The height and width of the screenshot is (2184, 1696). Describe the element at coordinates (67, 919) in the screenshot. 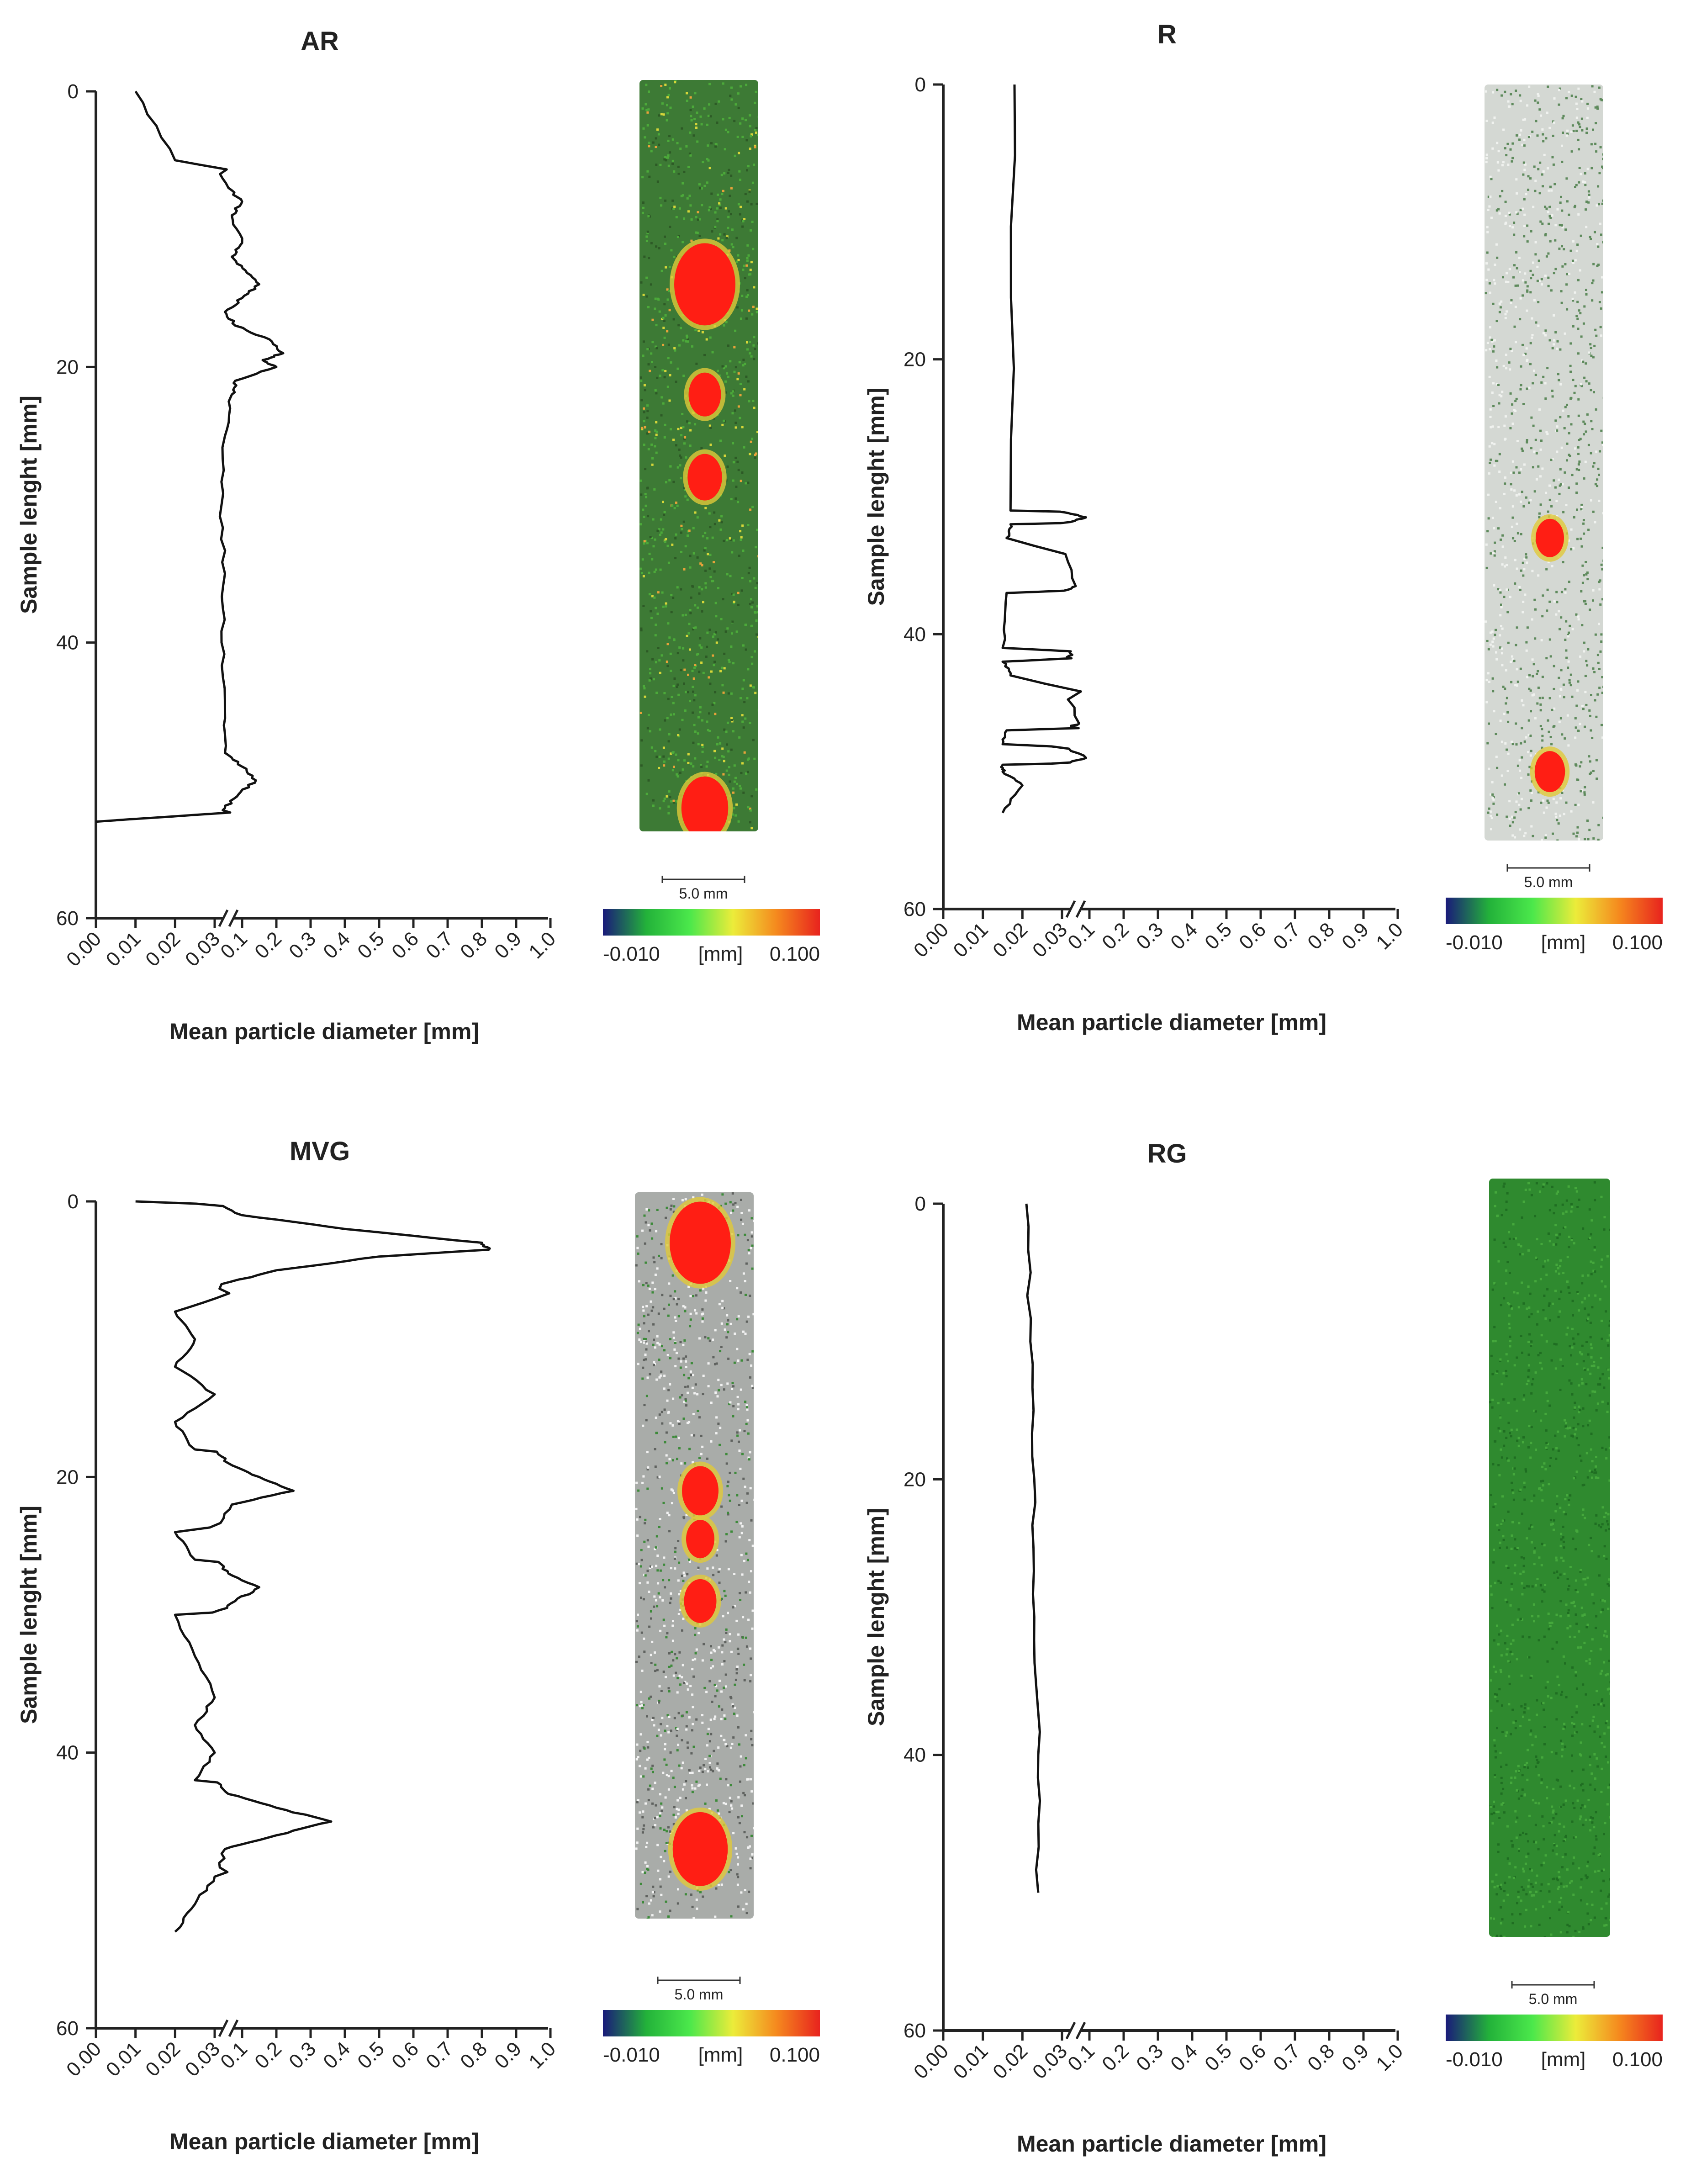

I see `y-tick-label: 60` at that location.